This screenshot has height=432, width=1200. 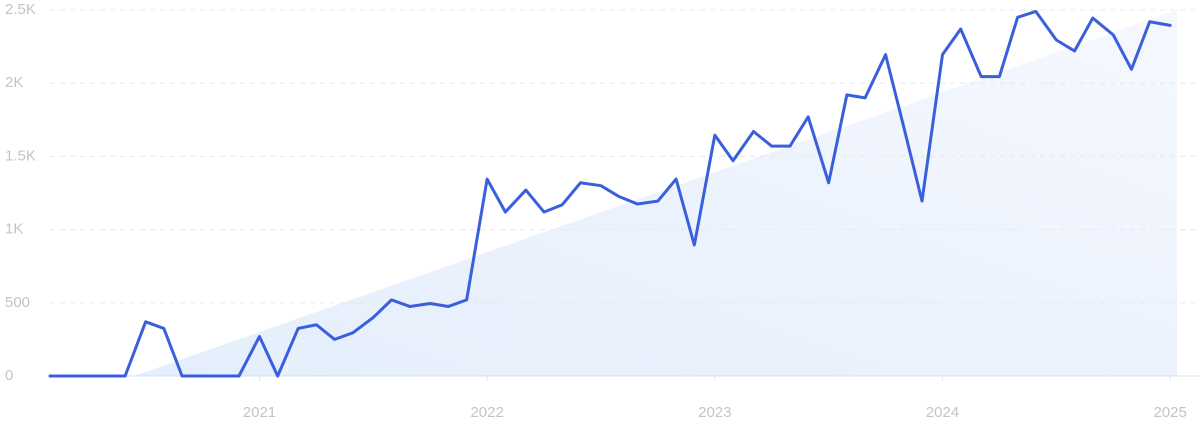 I want to click on y-tick-label: 1K, so click(x=14, y=229).